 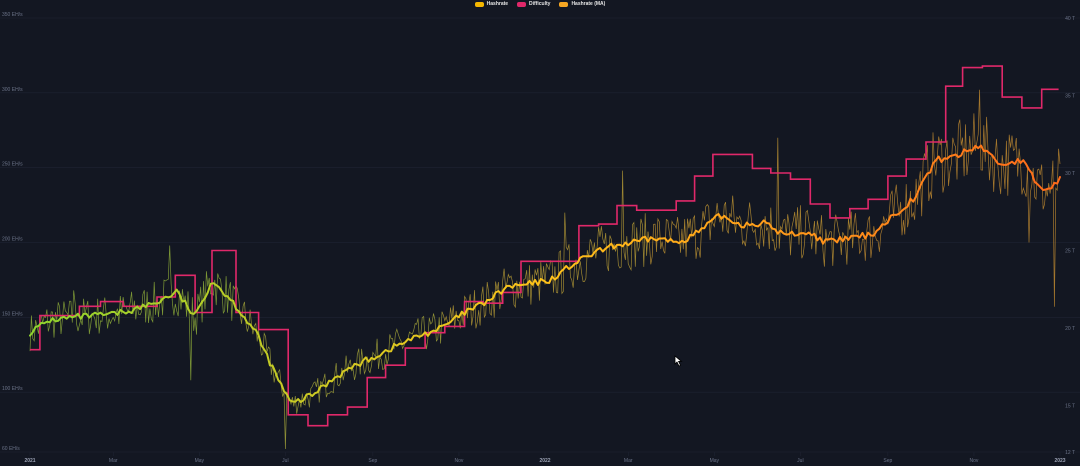 What do you see at coordinates (1070, 329) in the screenshot?
I see `y-right-tick-label: 20 T` at bounding box center [1070, 329].